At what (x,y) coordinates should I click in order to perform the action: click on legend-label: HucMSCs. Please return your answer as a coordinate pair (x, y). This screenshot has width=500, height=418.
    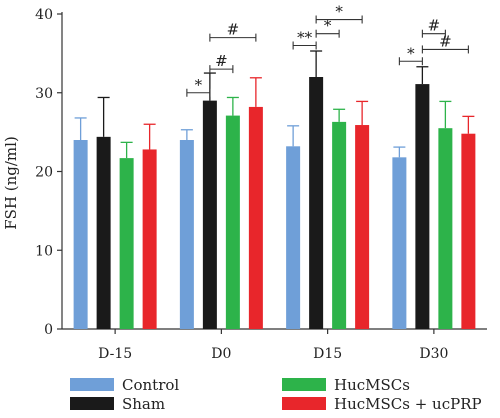
    Looking at the image, I should click on (372, 385).